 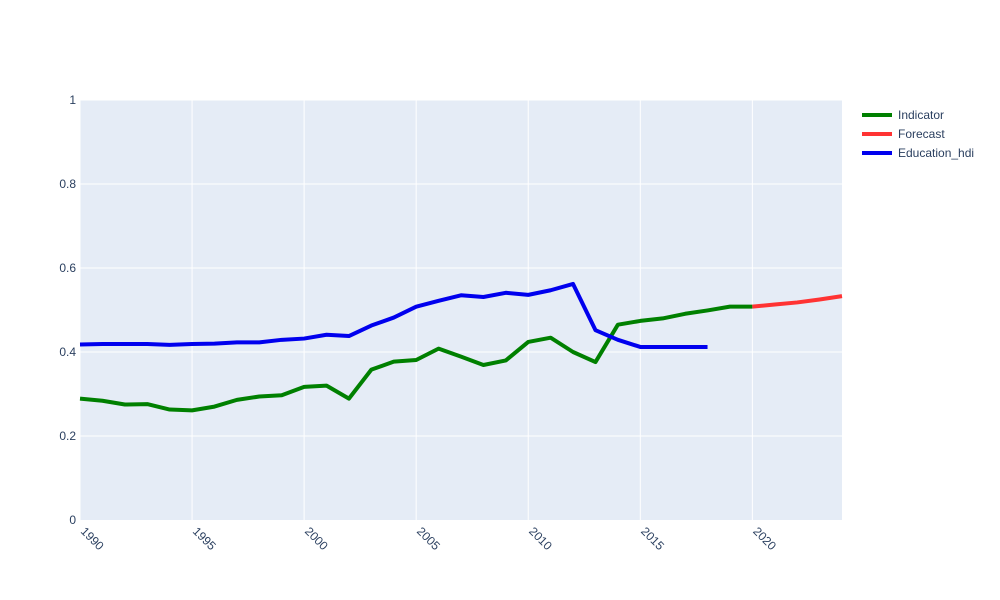 I want to click on y-tick-label: 1, so click(x=72, y=100).